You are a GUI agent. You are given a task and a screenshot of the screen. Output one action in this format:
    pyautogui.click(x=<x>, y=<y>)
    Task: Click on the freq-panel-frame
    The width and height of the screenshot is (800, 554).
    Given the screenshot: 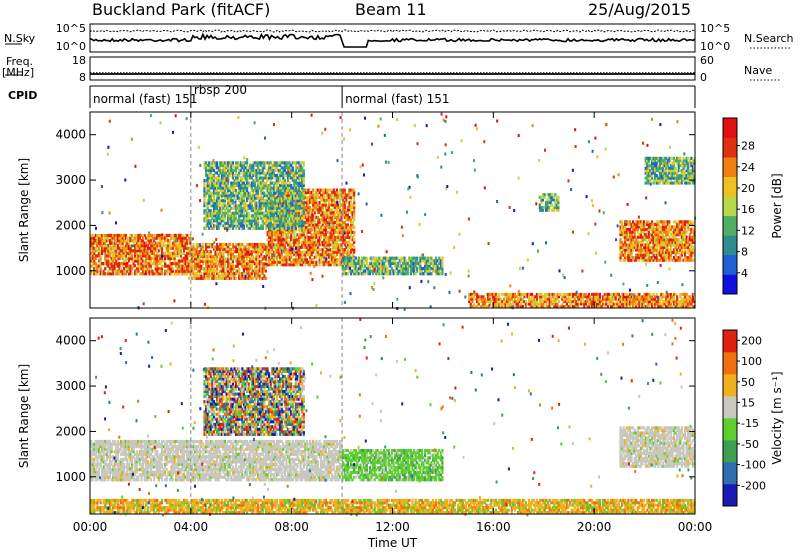 What is the action you would take?
    pyautogui.click(x=392, y=68)
    